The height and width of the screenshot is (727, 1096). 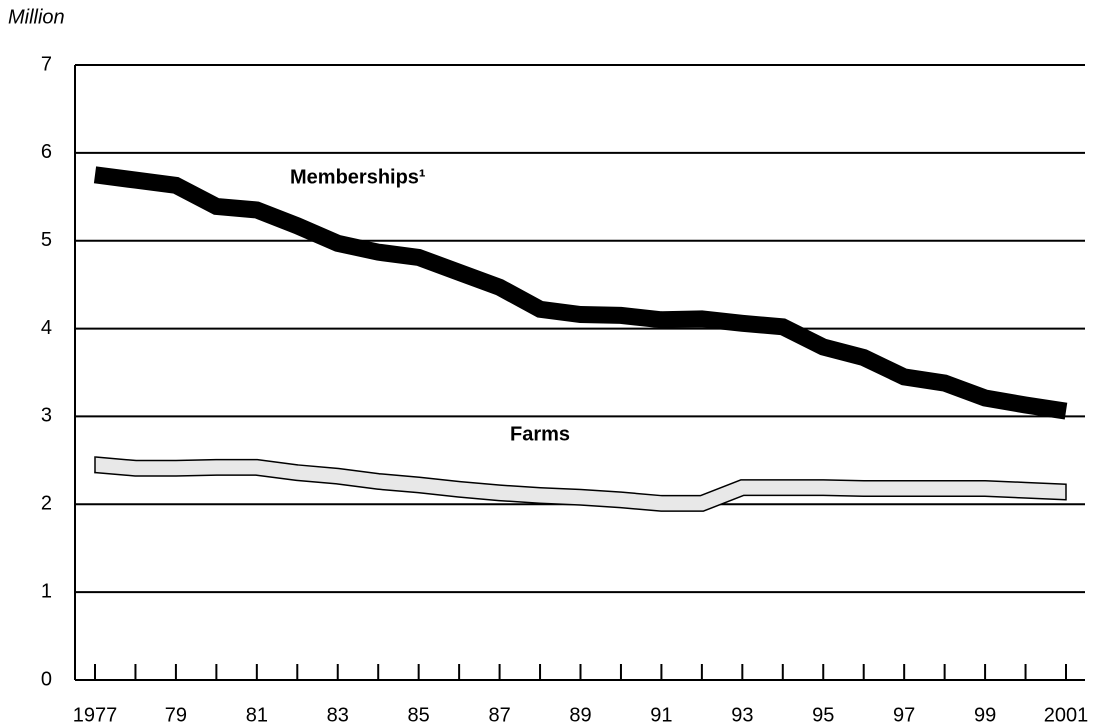 What do you see at coordinates (823, 715) in the screenshot?
I see `x-tick-label: 95` at bounding box center [823, 715].